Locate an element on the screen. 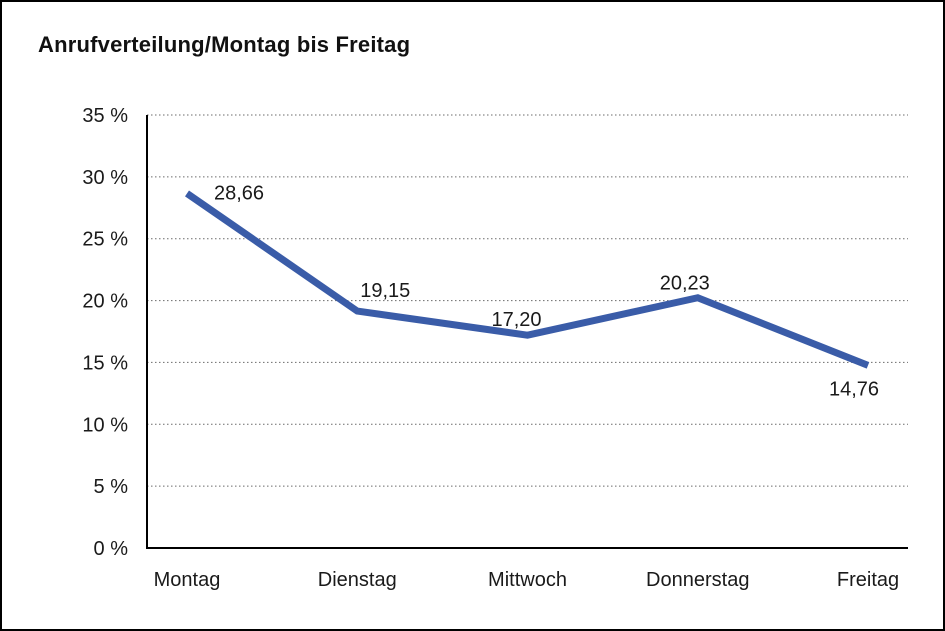 The height and width of the screenshot is (631, 945). category-label: Montag is located at coordinates (187, 580).